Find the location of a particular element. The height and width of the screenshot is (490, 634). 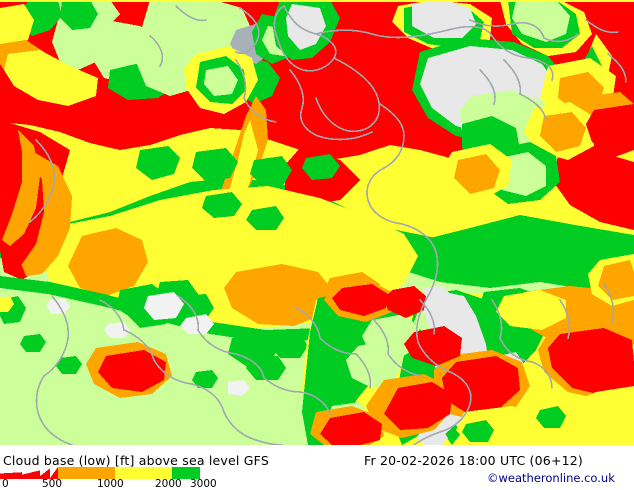

legend-tick-1000: 1000 is located at coordinates (110, 484).